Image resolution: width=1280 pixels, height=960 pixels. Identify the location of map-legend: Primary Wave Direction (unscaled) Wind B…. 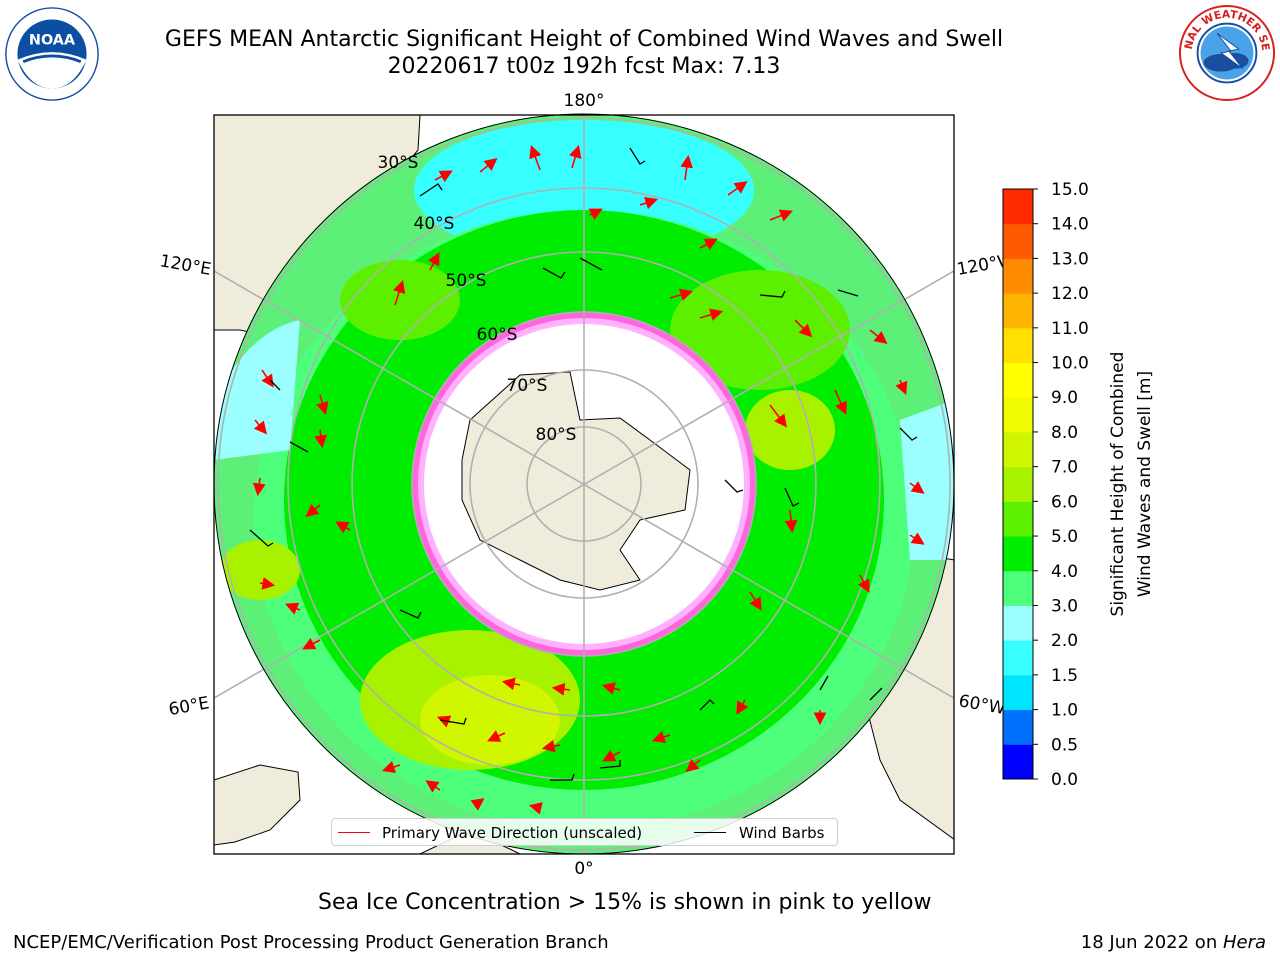
(584, 832).